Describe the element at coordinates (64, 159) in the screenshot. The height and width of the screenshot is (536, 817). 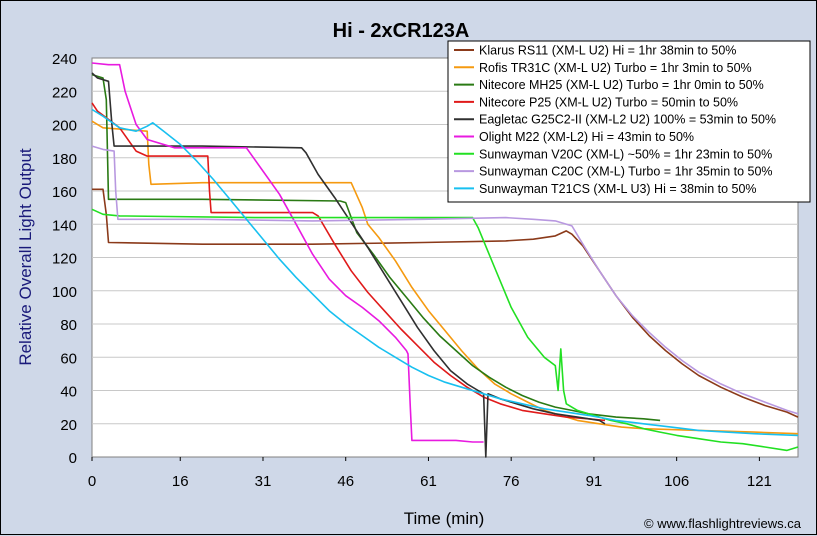
I see `y-tick-label: 180` at that location.